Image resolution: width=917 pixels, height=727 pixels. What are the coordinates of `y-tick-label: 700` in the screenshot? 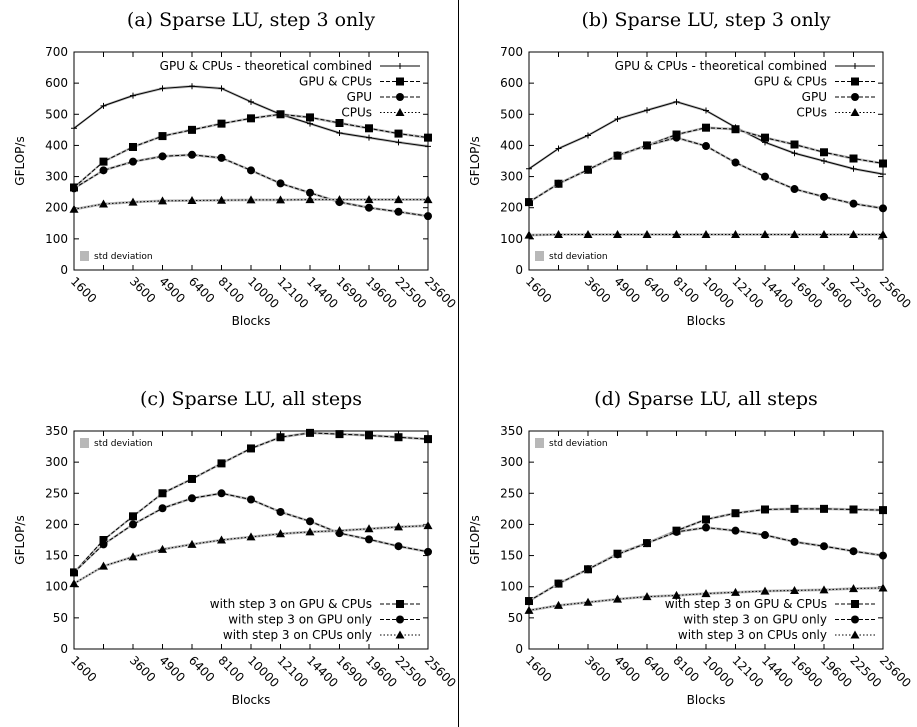 It's located at (56, 52).